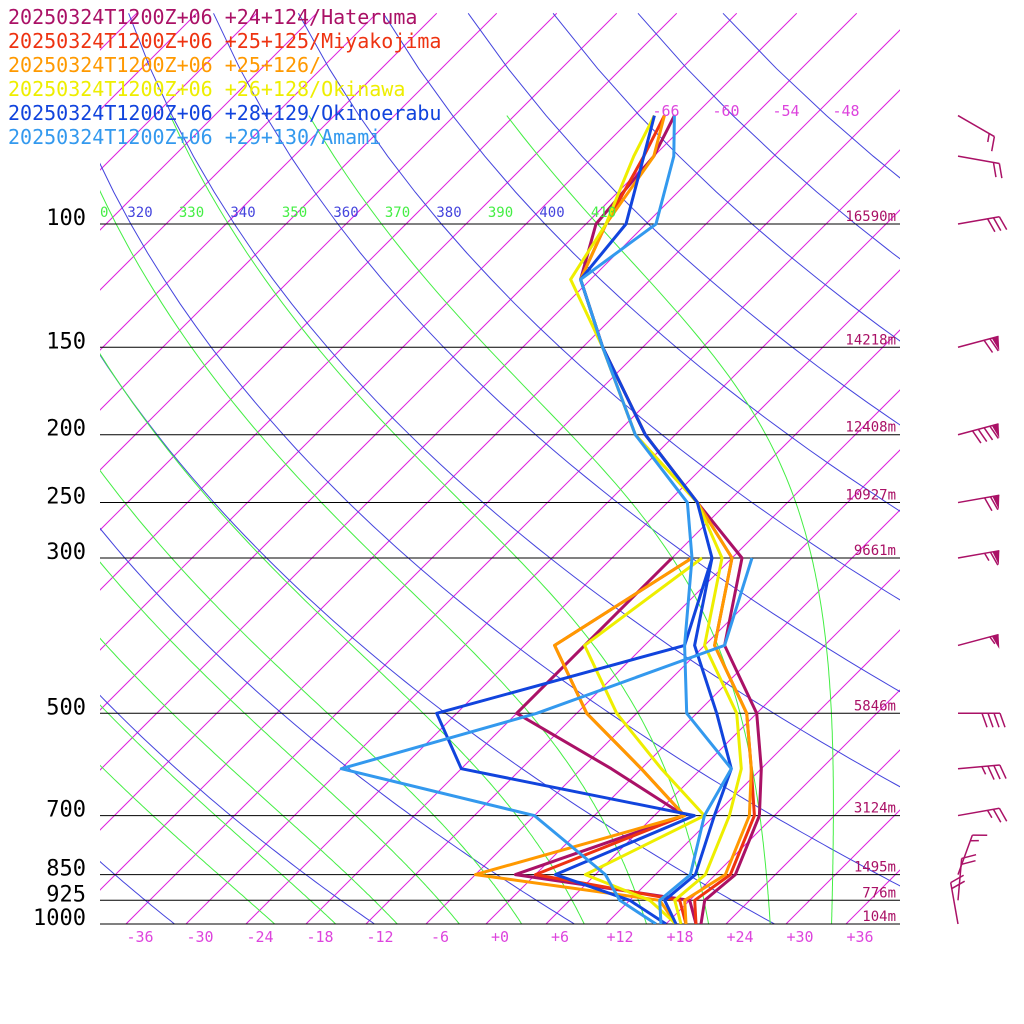  Describe the element at coordinates (875, 868) in the screenshot. I see `height-label: 1495m` at that location.